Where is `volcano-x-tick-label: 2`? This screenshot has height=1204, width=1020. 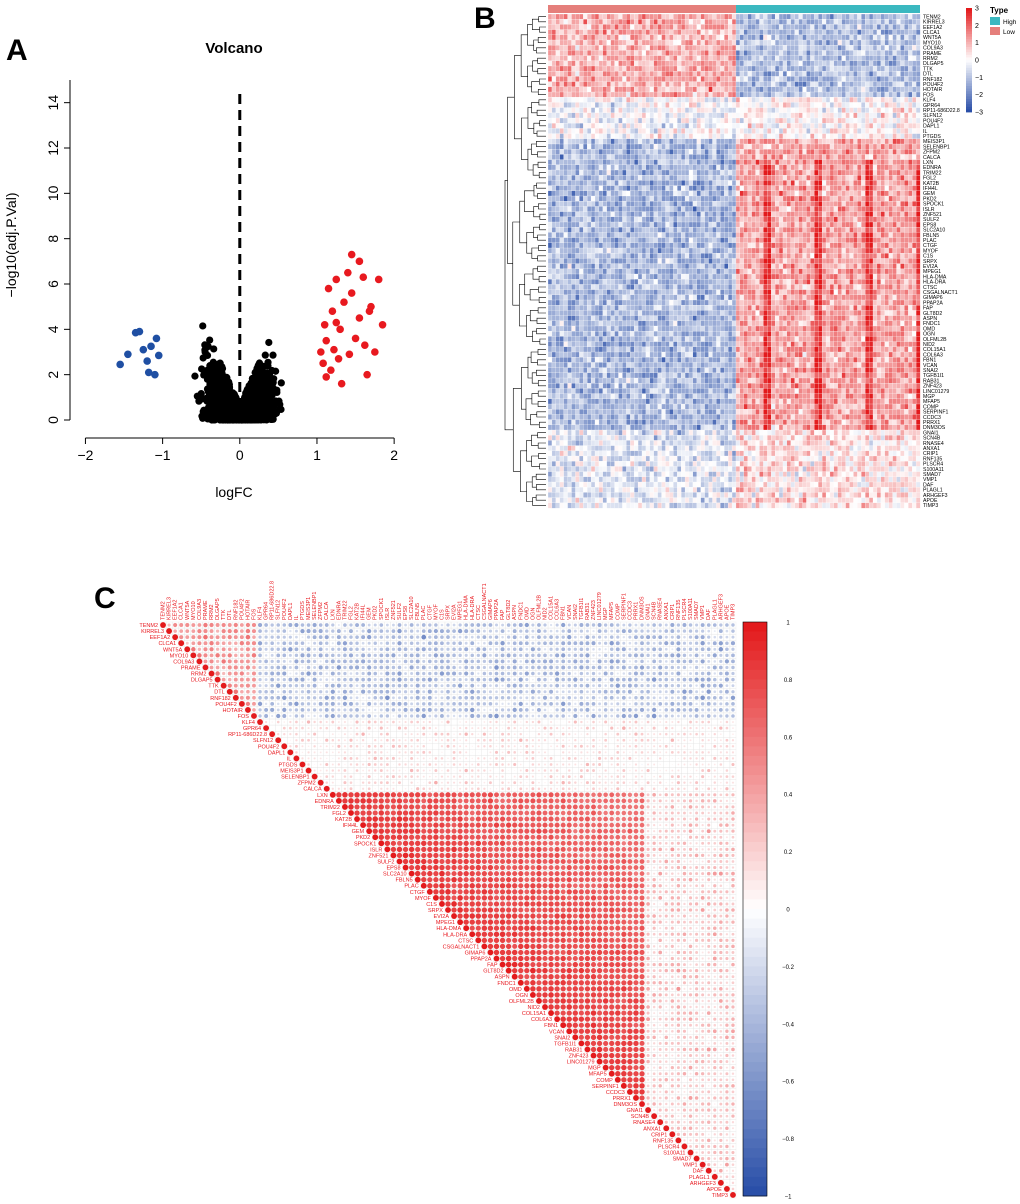 volcano-x-tick-label: 2 is located at coordinates (394, 455).